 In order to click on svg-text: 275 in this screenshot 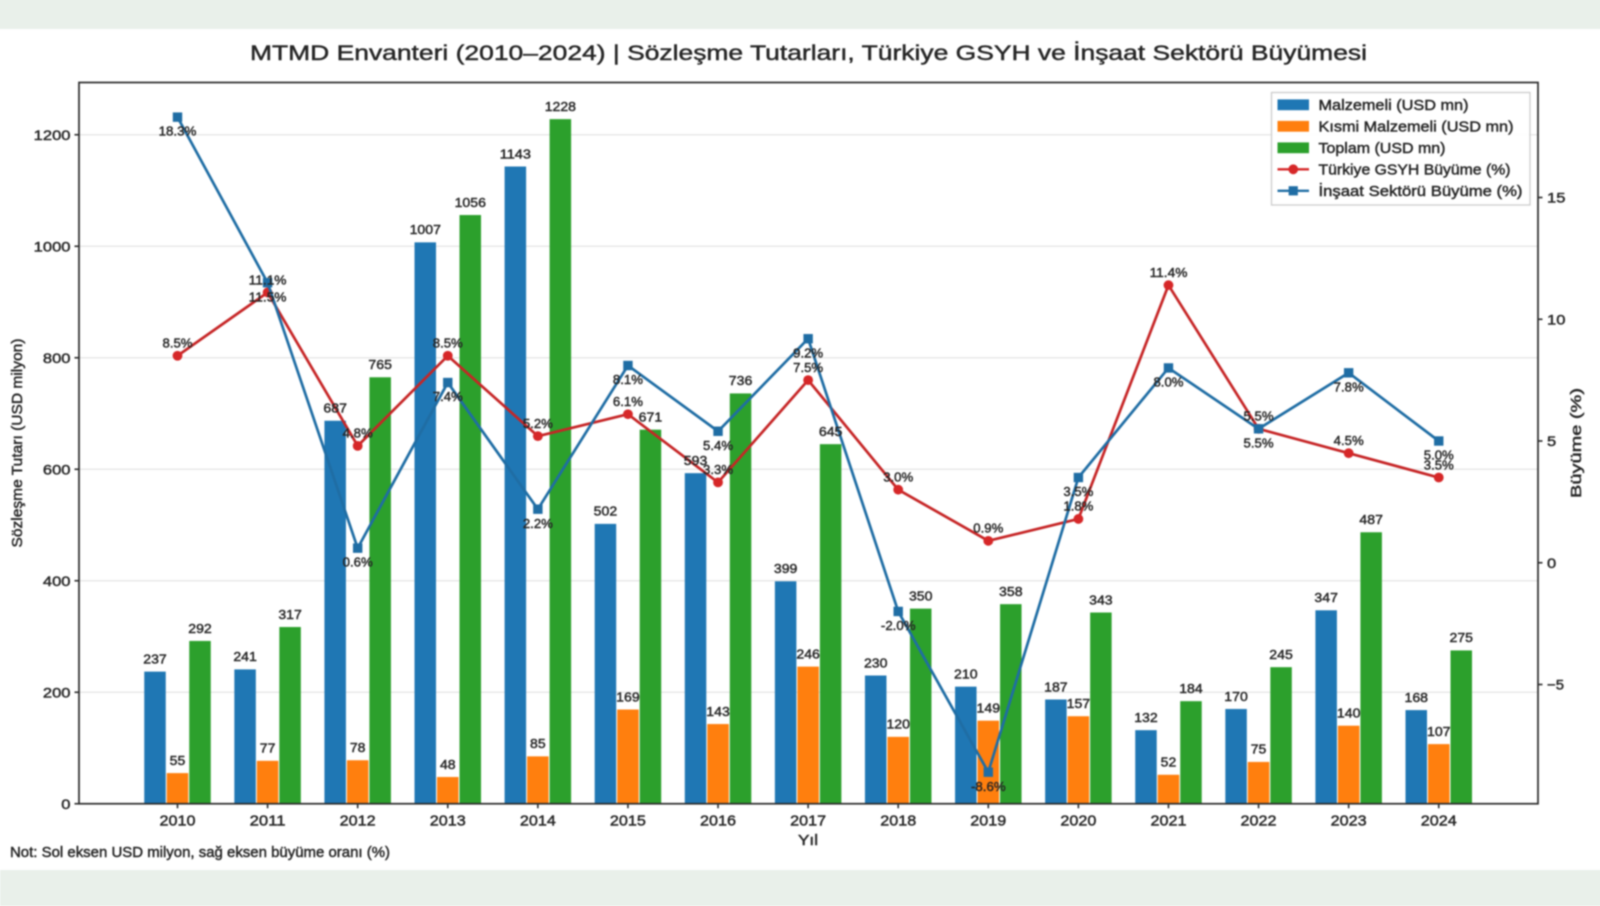, I will do `click(1462, 637)`.